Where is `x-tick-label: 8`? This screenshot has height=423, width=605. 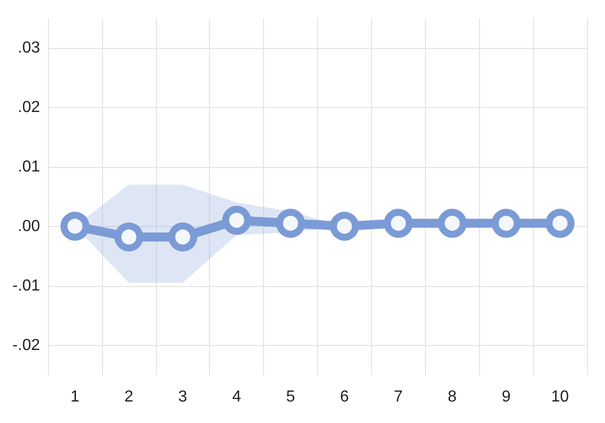 x-tick-label: 8 is located at coordinates (452, 397).